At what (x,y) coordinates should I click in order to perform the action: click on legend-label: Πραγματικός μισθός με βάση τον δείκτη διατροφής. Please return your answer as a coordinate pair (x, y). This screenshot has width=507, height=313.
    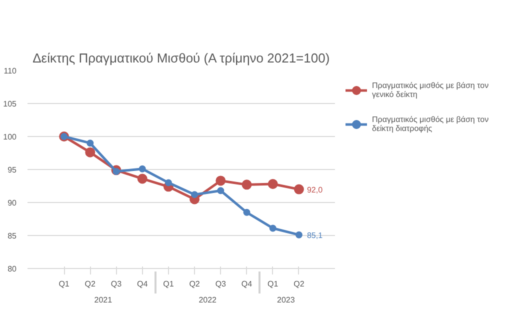
    Looking at the image, I should click on (430, 124).